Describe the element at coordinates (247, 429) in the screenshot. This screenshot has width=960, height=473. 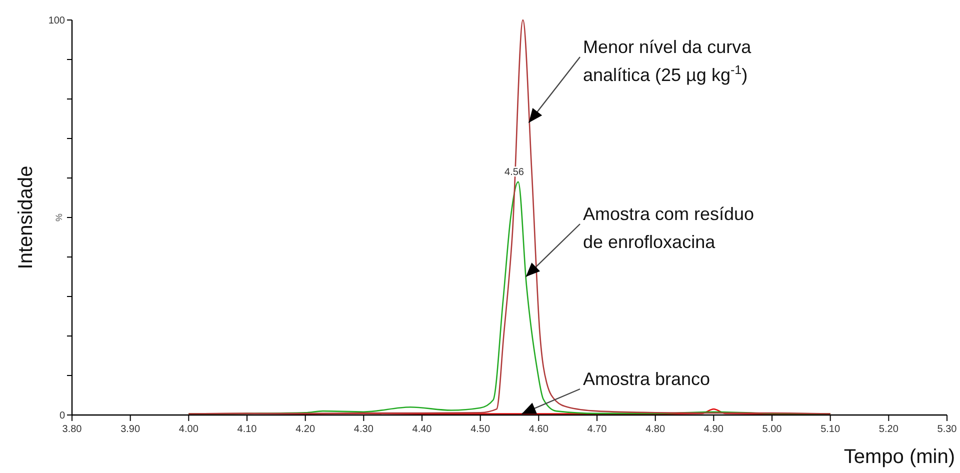
I see `x-tick-label: 4.10` at that location.